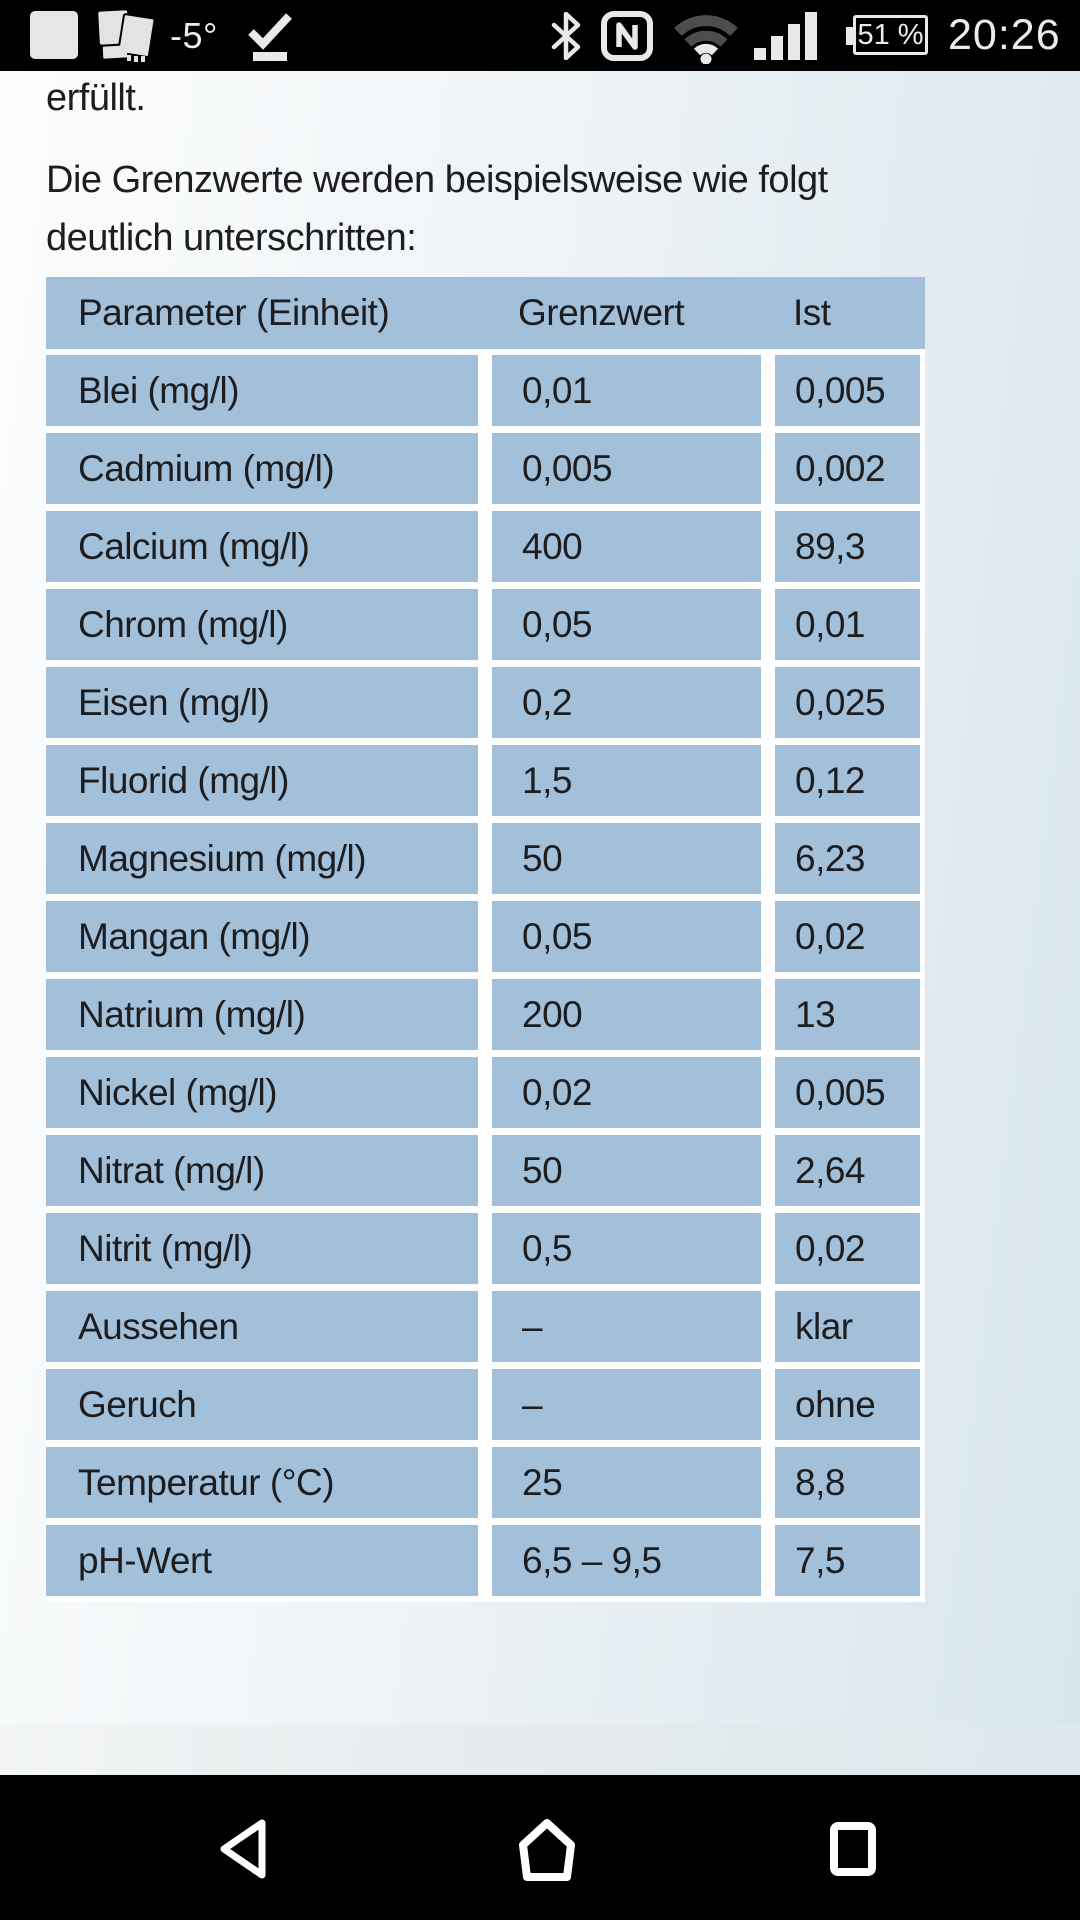 The width and height of the screenshot is (1080, 1920). I want to click on header-cell-ist: Ist, so click(812, 312).